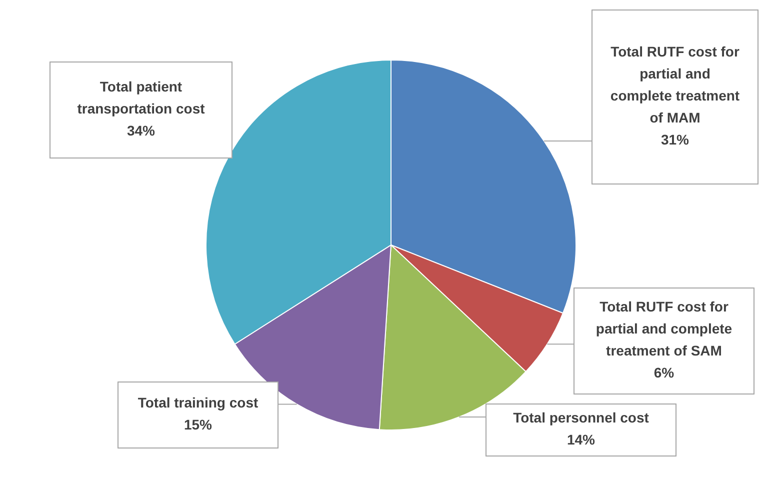 The height and width of the screenshot is (479, 764). What do you see at coordinates (198, 402) in the screenshot?
I see `slice-label: Total training cost` at bounding box center [198, 402].